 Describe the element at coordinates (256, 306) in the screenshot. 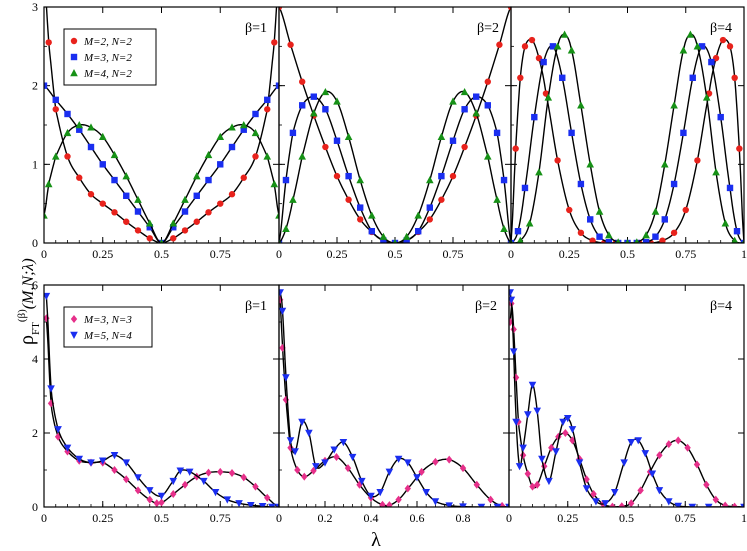

I see `beta-label: β=1` at that location.